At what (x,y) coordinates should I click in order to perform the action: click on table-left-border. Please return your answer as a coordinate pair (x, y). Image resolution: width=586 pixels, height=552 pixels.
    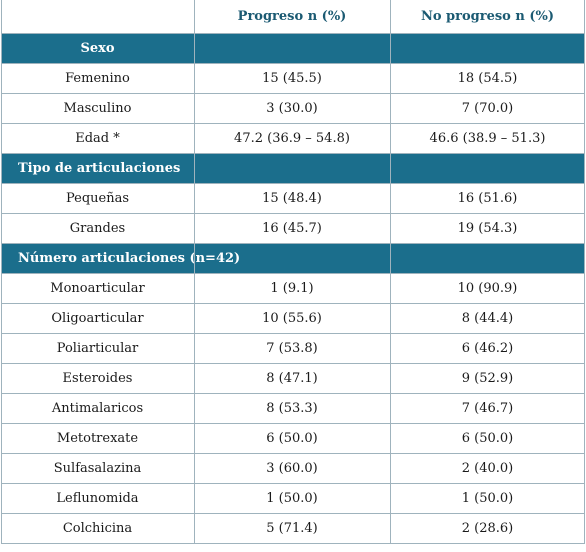
    Looking at the image, I should click on (1, 272).